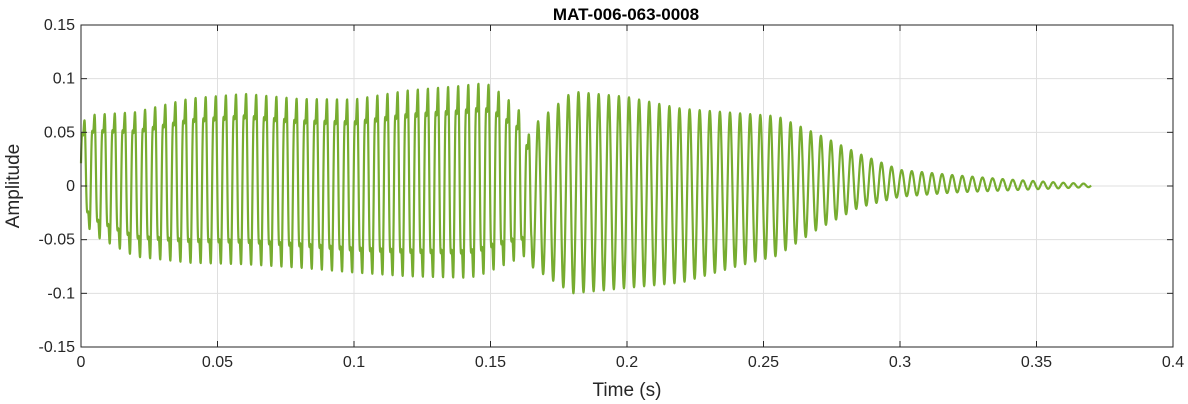  What do you see at coordinates (1036, 362) in the screenshot?
I see `x-tick-label: 0.35` at bounding box center [1036, 362].